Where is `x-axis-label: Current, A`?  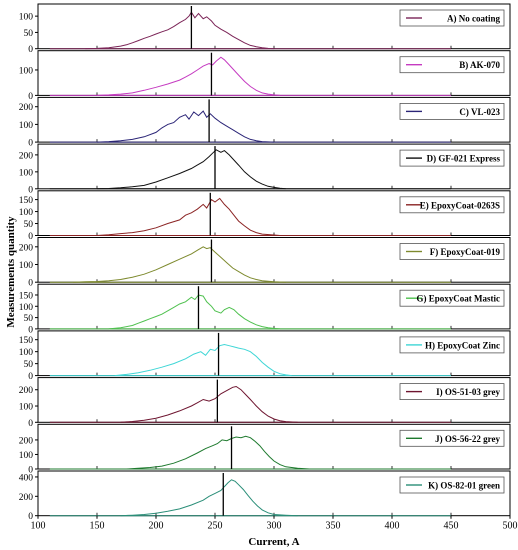 x-axis-label: Current, A is located at coordinates (273, 542).